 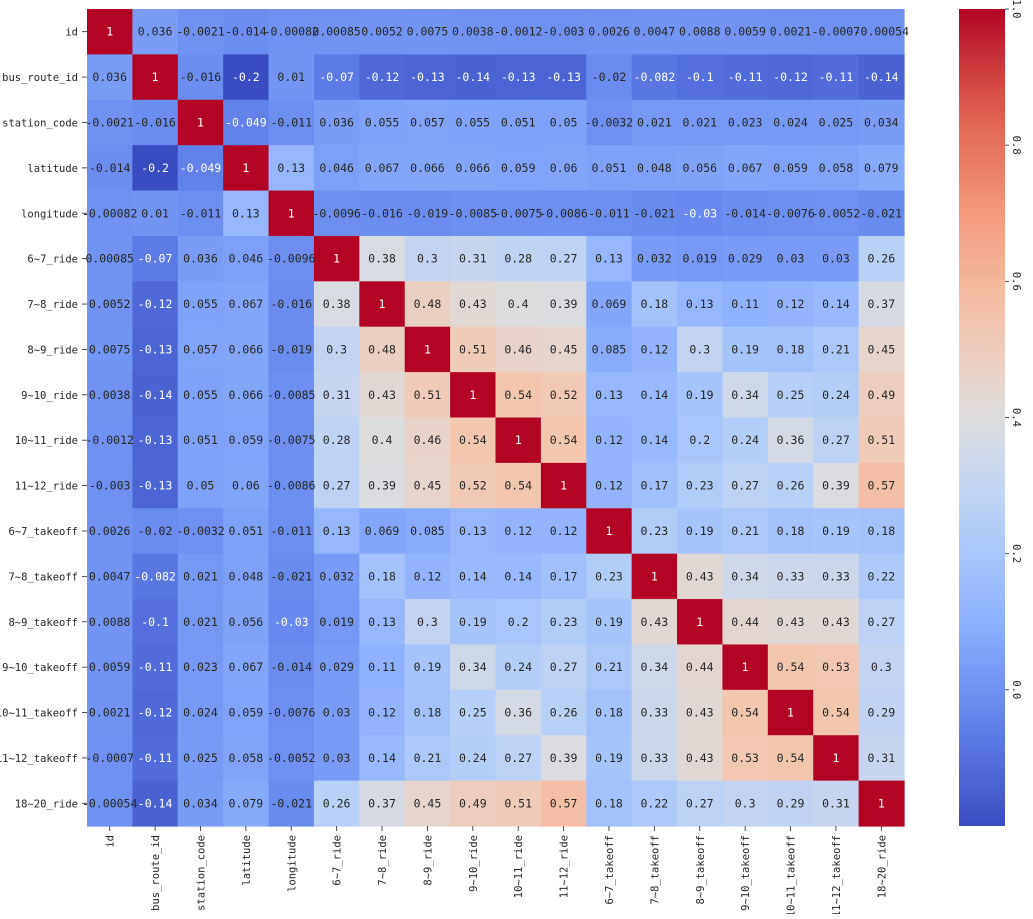 What do you see at coordinates (836, 440) in the screenshot?
I see `cell-annotation: 0.27` at bounding box center [836, 440].